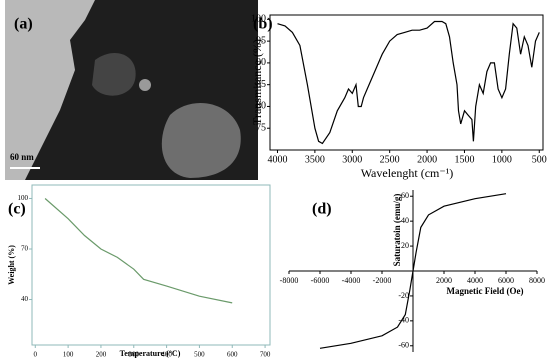  I want to click on y-axis-label: Transmitance (%), so click(257, 82).